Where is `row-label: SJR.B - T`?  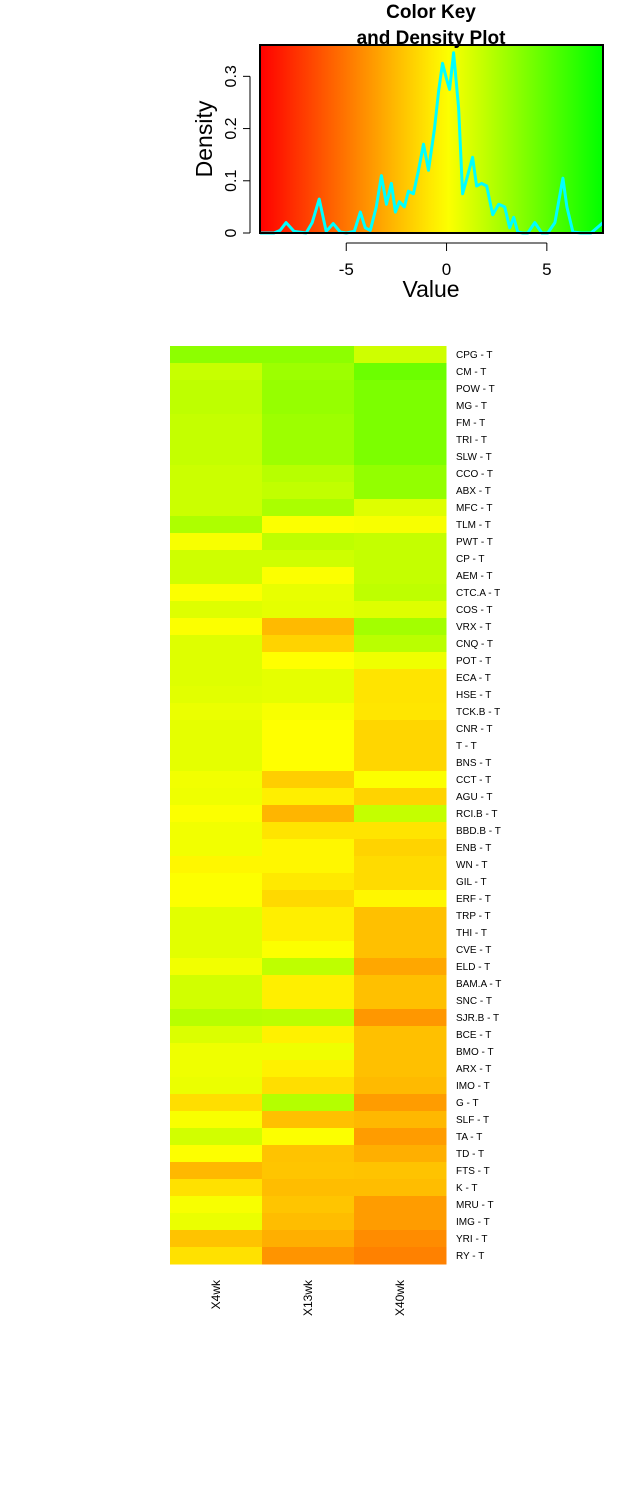 row-label: SJR.B - T is located at coordinates (477, 1018).